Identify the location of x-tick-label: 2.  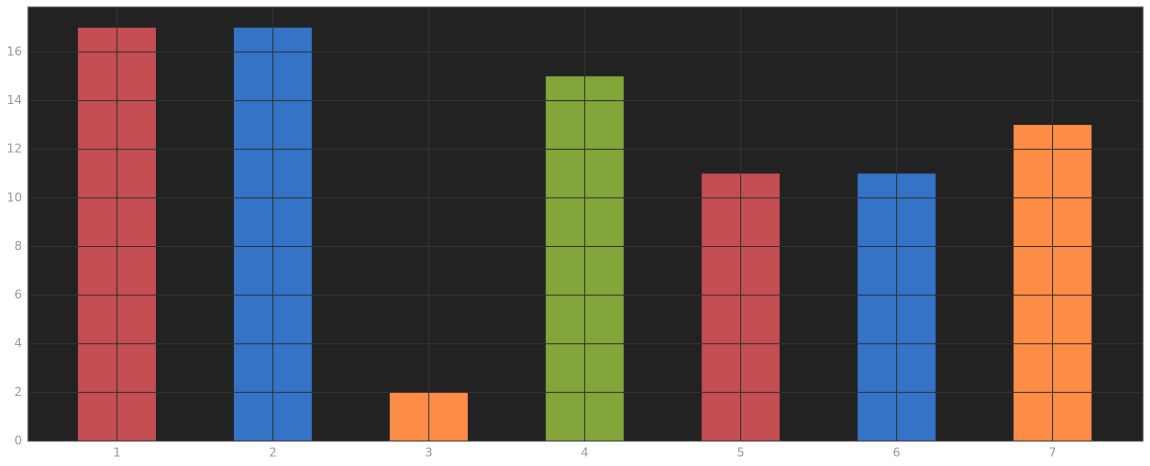
(273, 453).